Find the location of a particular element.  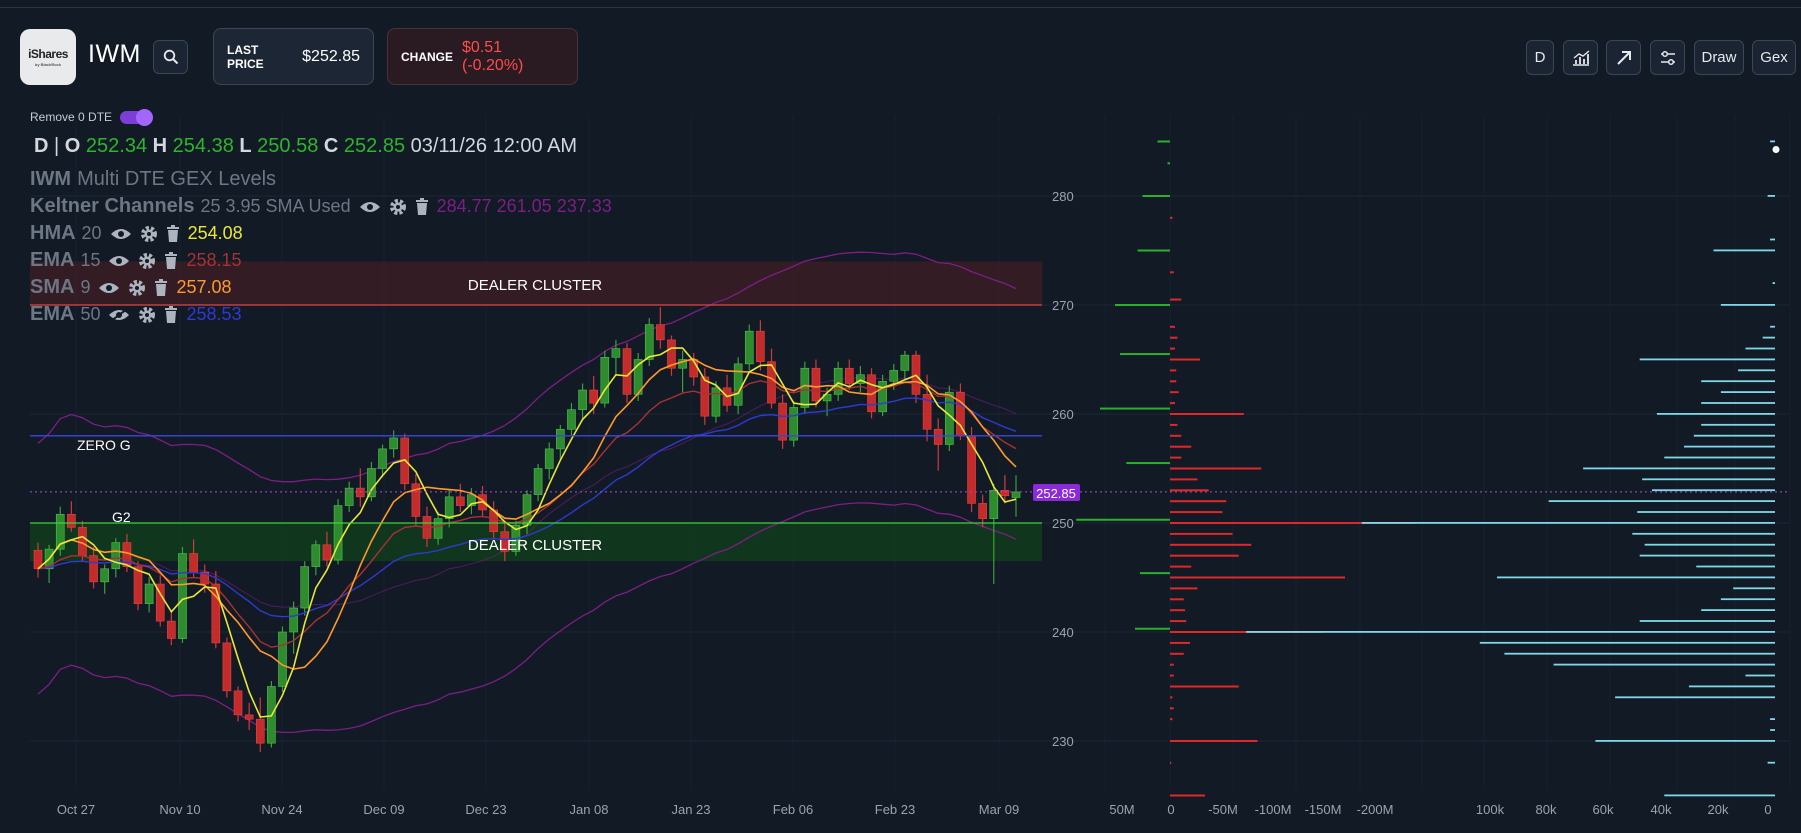

oi-axis-tick: 100k is located at coordinates (1490, 809).